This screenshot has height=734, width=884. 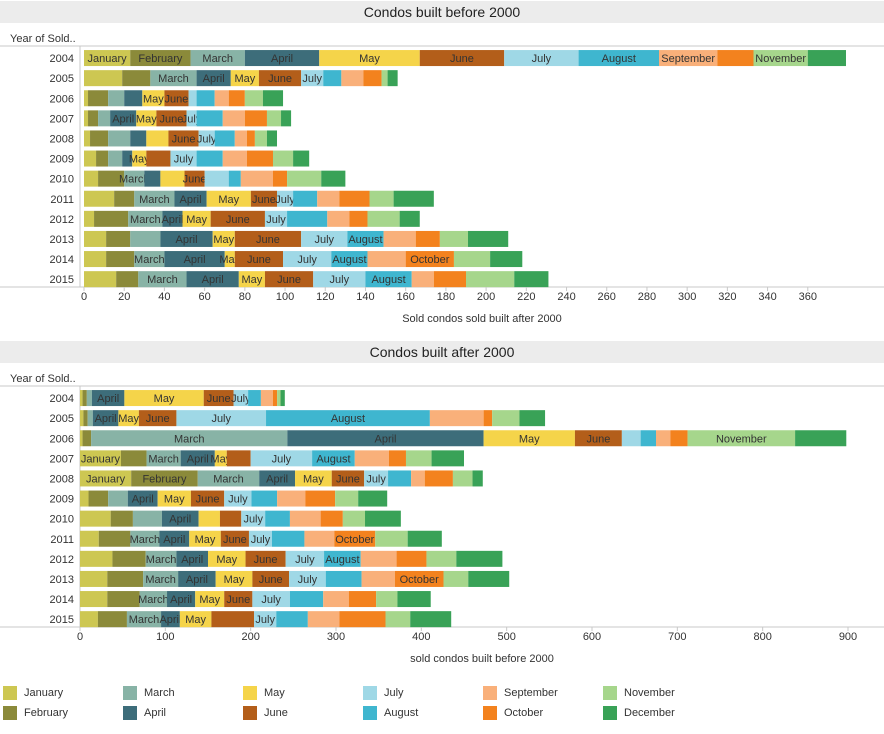 I want to click on bar-data-label: October, so click(x=429, y=260).